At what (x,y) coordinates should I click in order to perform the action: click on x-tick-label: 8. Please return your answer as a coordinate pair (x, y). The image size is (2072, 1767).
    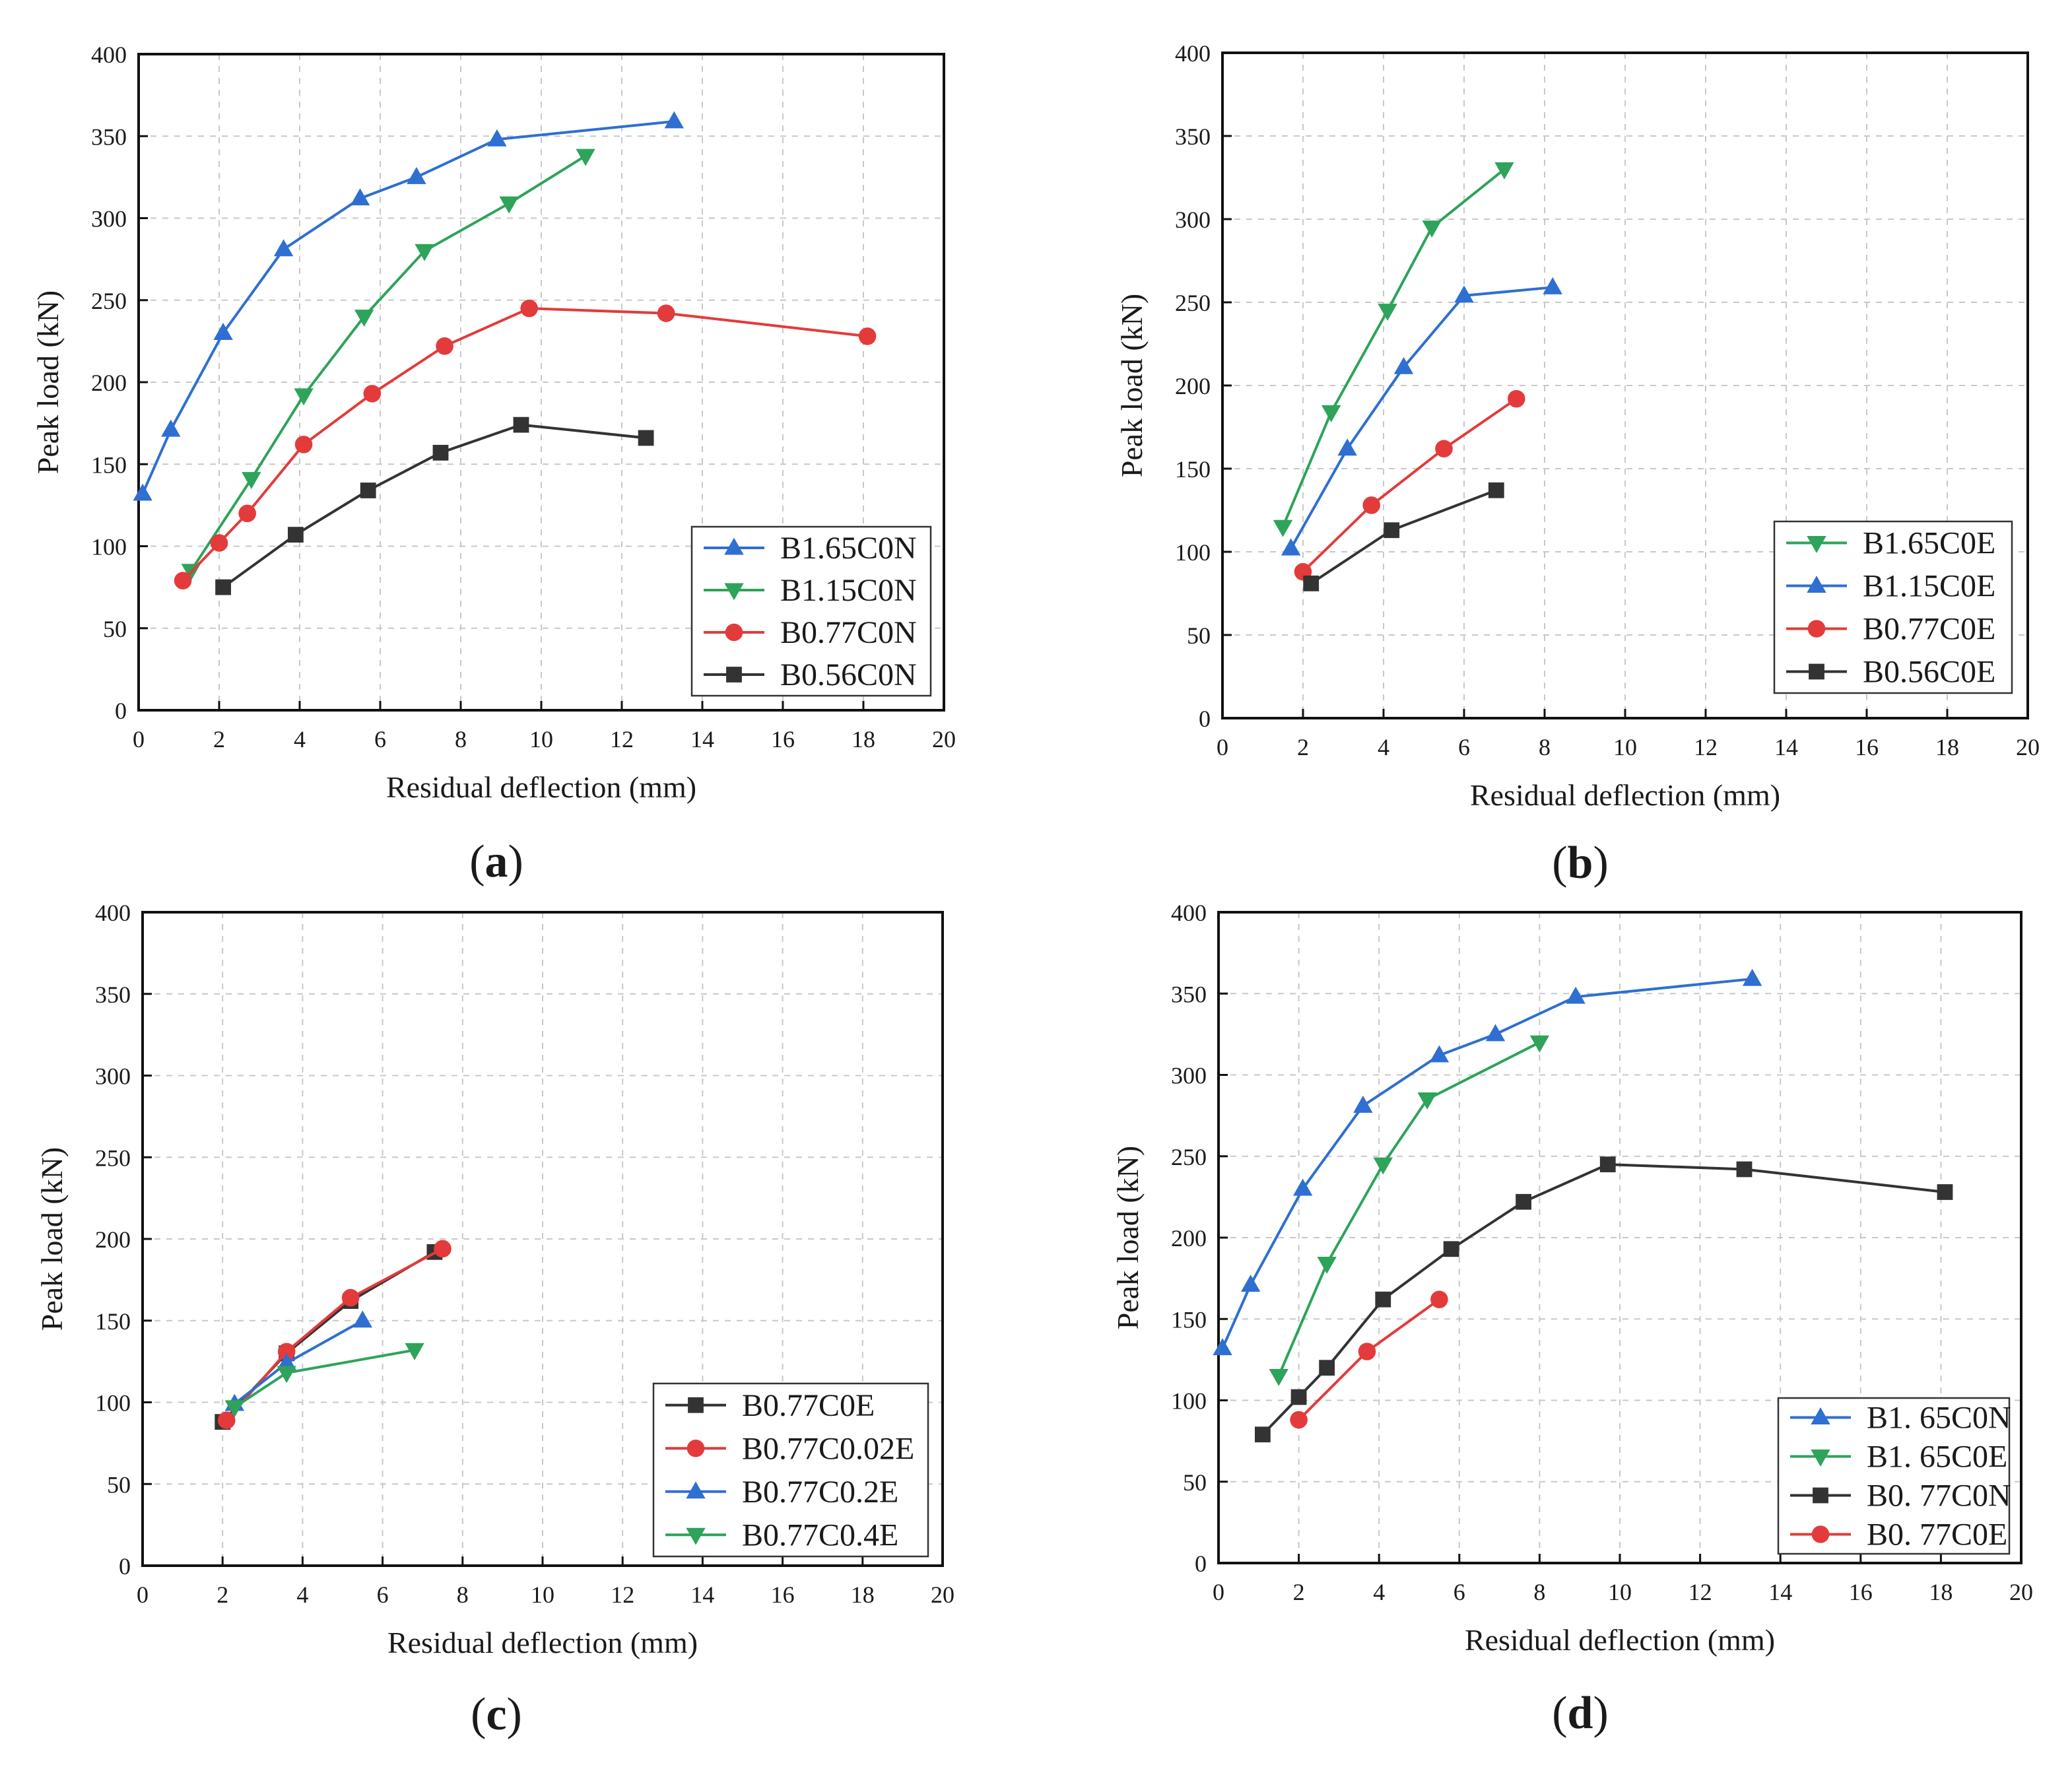
    Looking at the image, I should click on (1539, 1592).